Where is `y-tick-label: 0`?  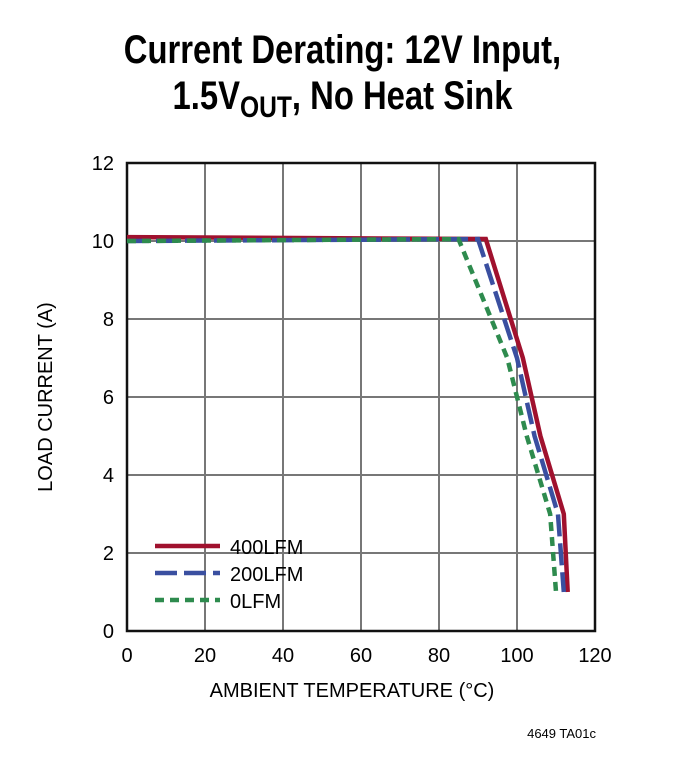 y-tick-label: 0 is located at coordinates (108, 632).